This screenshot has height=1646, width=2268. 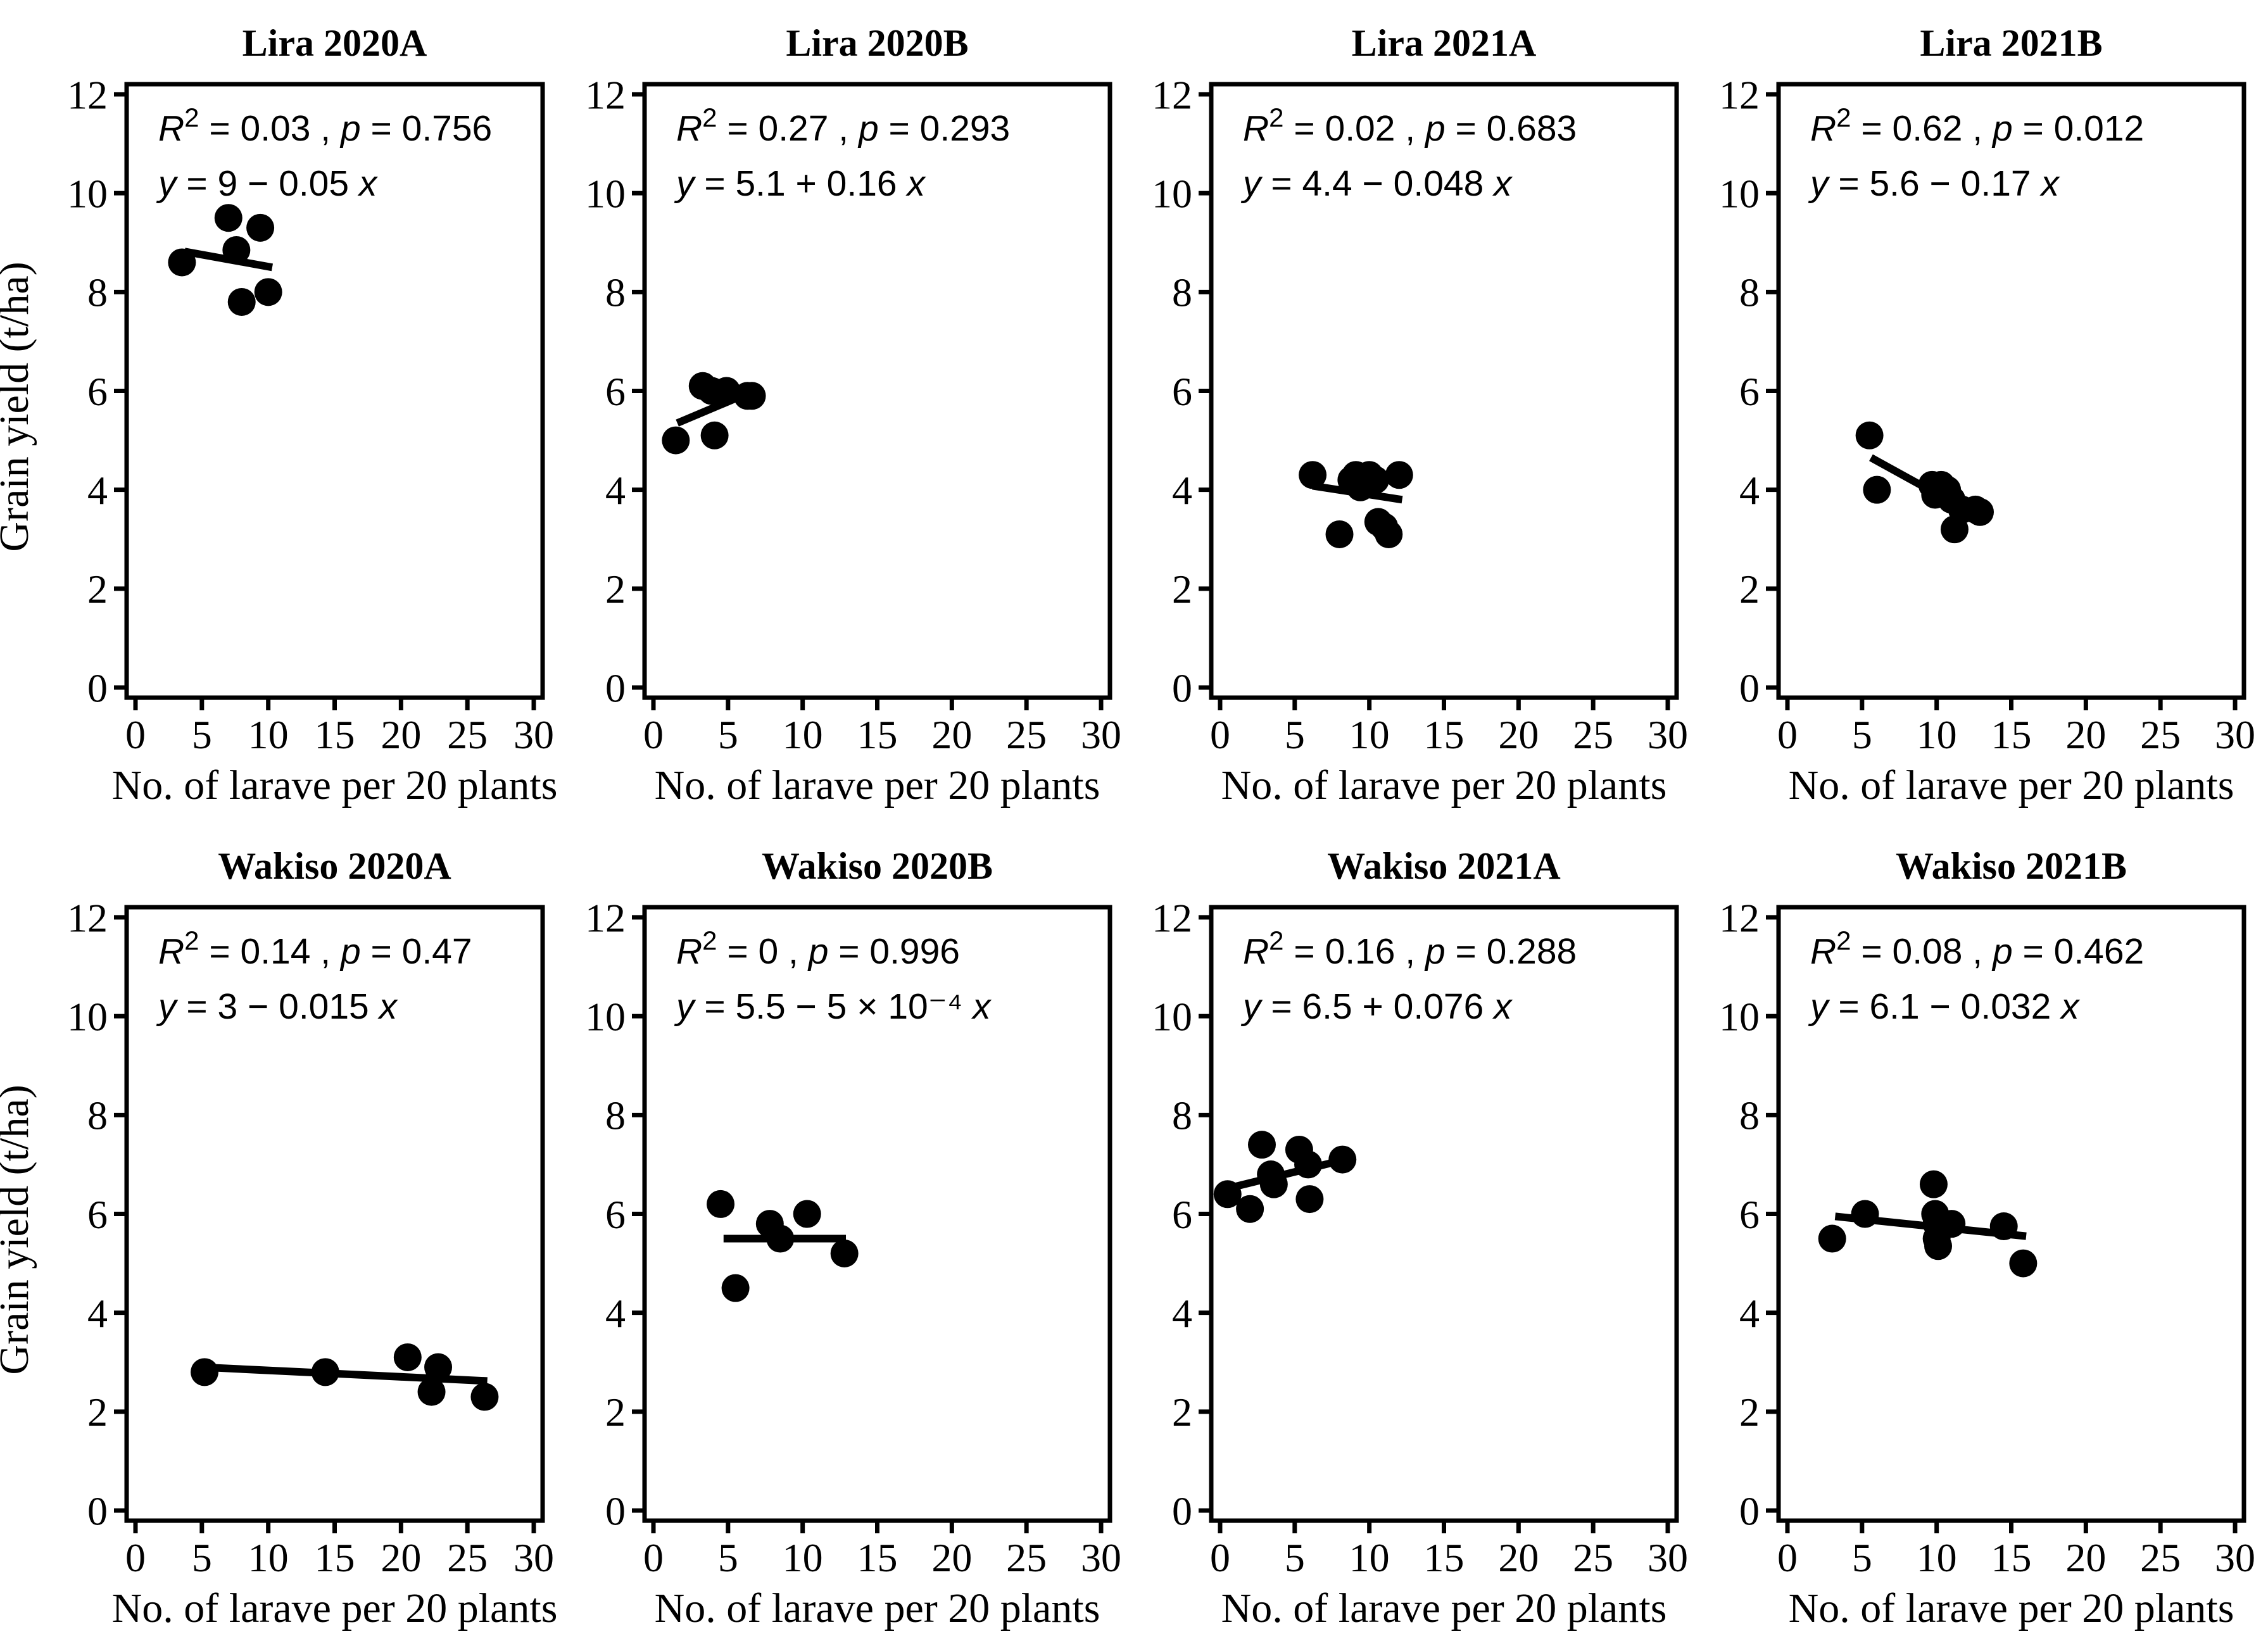 I want to click on equation-annotation: y = 4.4 − 0.048 x, so click(x=1376, y=183).